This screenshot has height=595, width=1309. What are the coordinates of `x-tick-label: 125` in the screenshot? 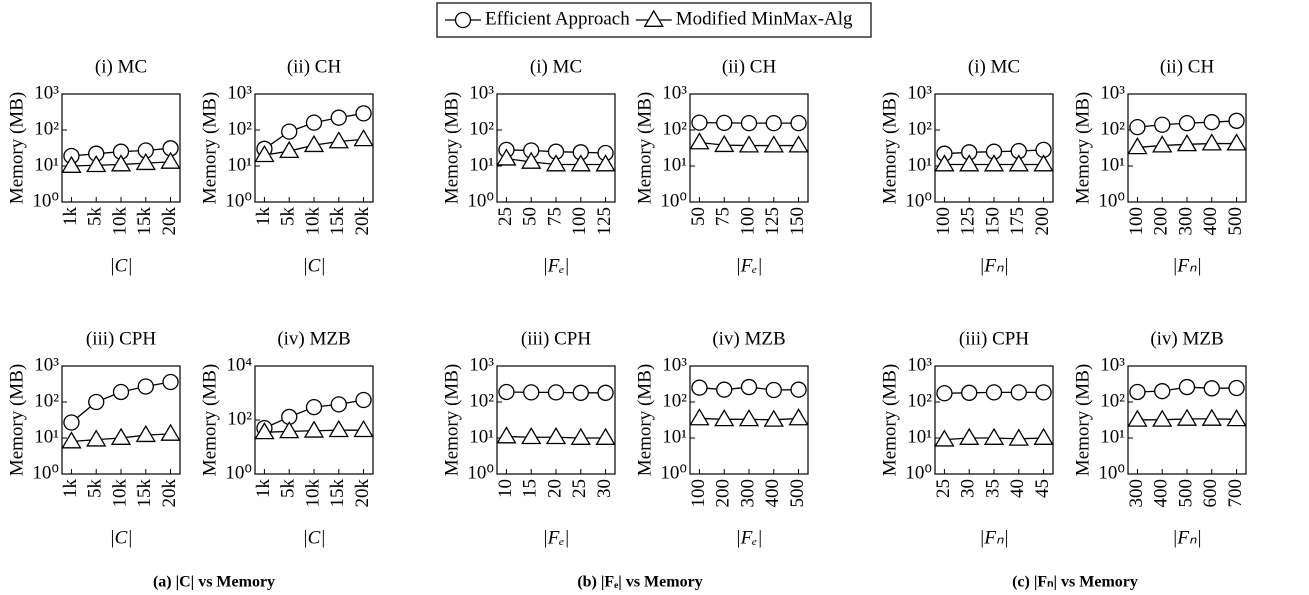 It's located at (772, 221).